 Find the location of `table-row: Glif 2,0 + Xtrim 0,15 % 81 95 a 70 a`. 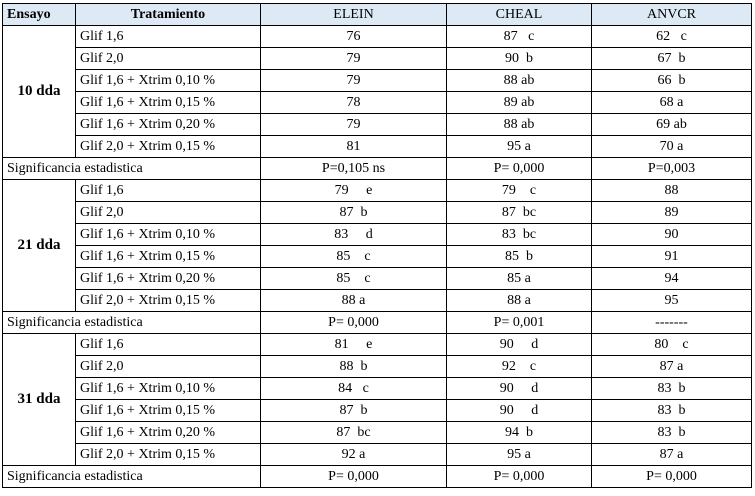

table-row: Glif 2,0 + Xtrim 0,15 % 81 95 a 70 a is located at coordinates (377, 146).